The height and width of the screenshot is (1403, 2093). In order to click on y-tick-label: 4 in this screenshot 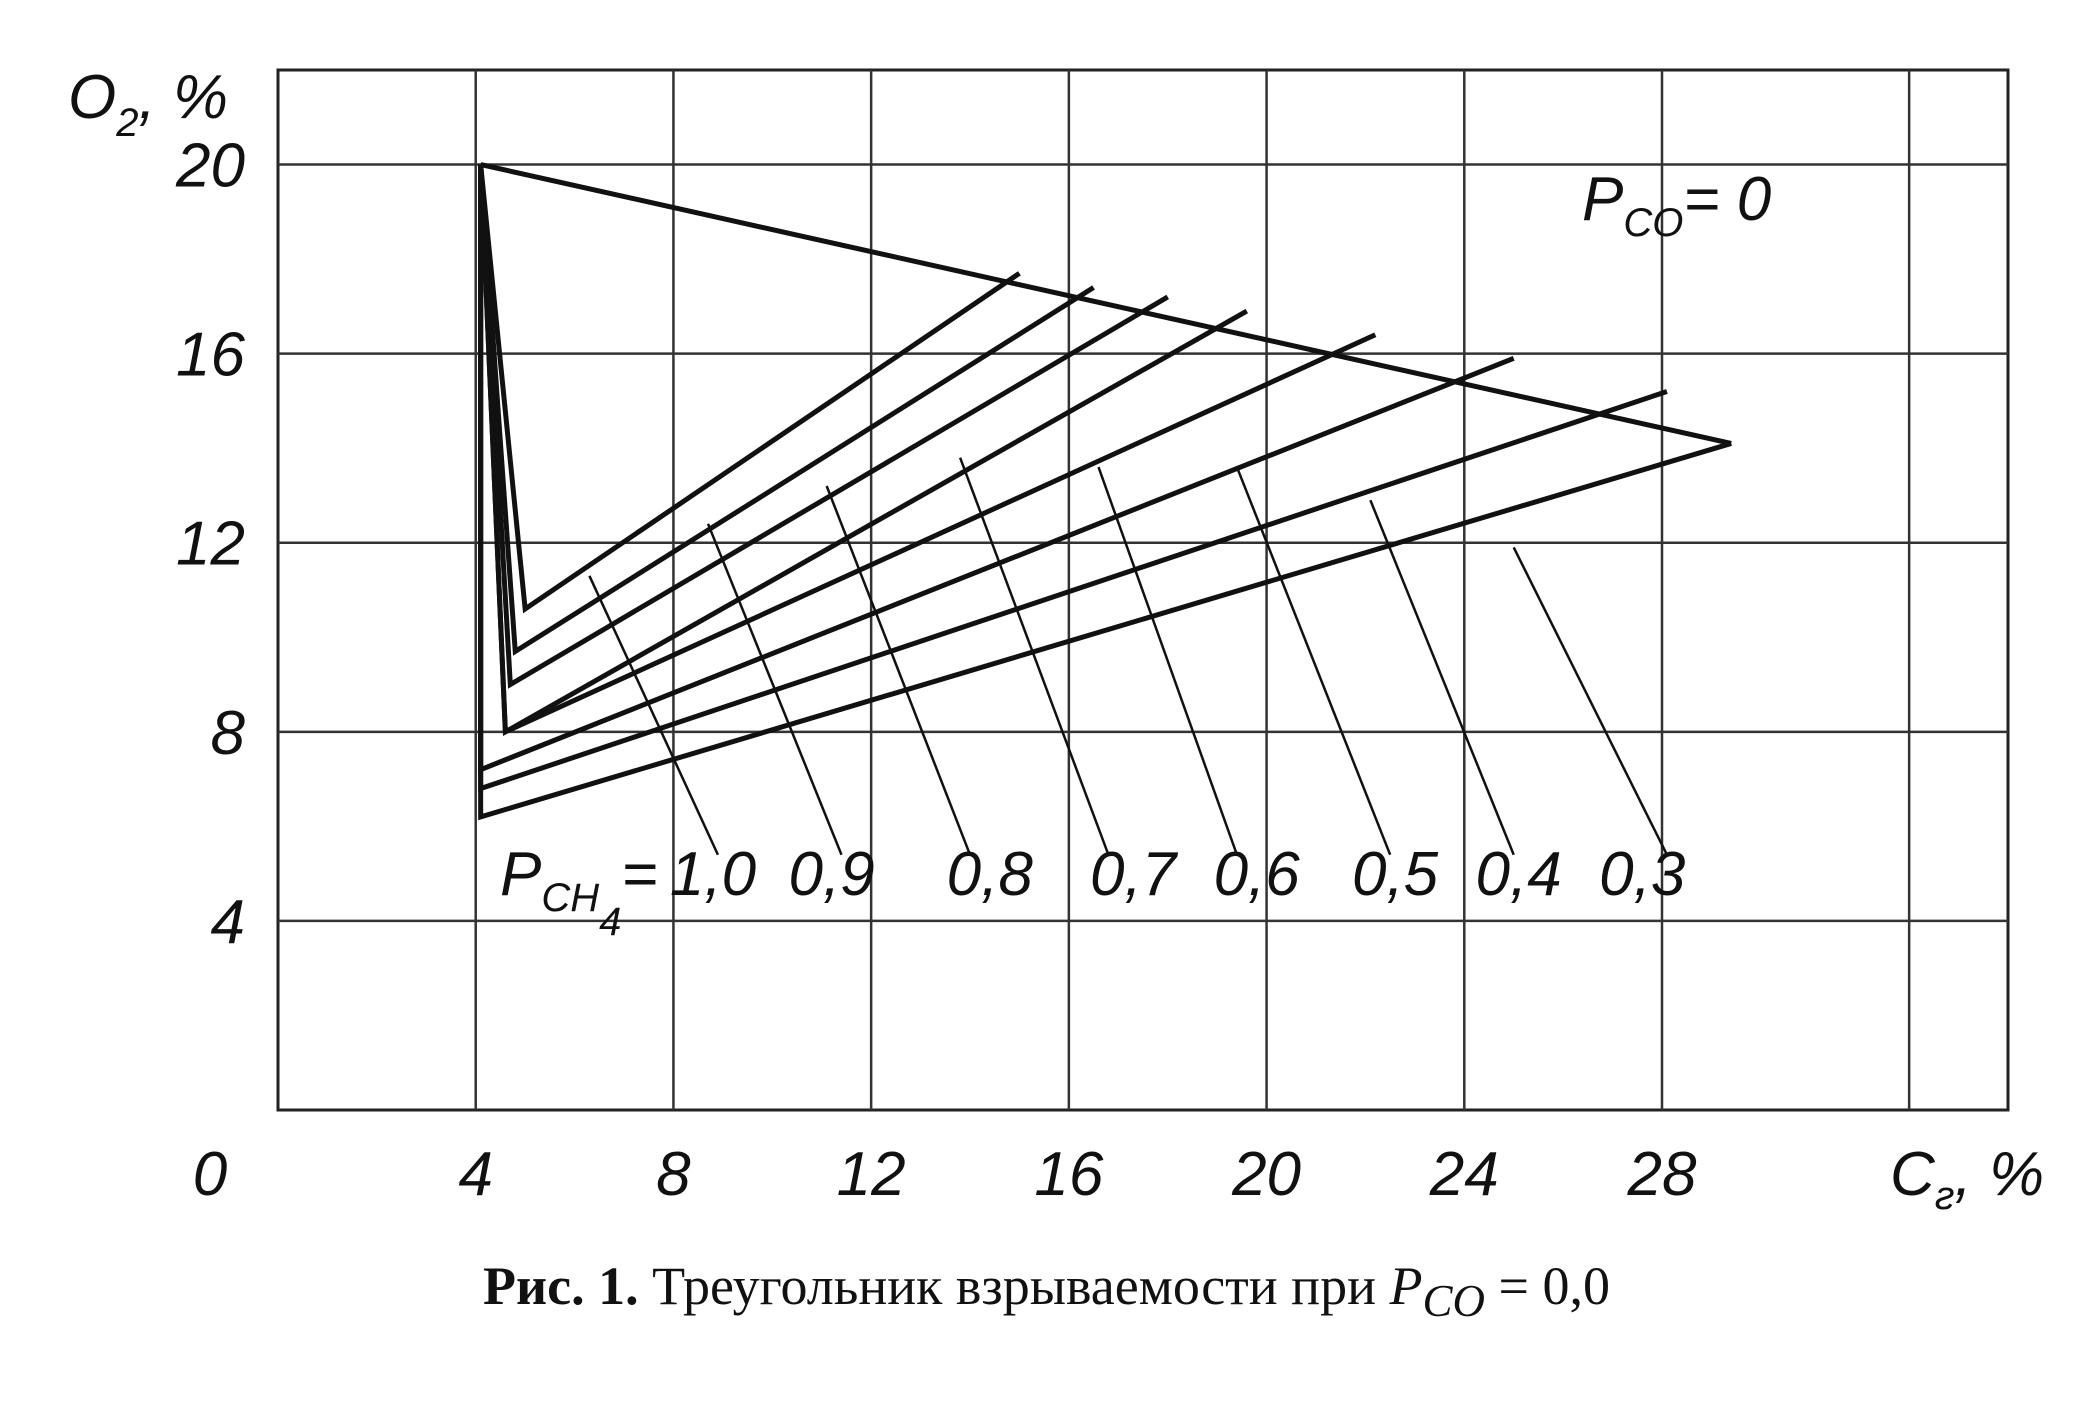, I will do `click(228, 922)`.